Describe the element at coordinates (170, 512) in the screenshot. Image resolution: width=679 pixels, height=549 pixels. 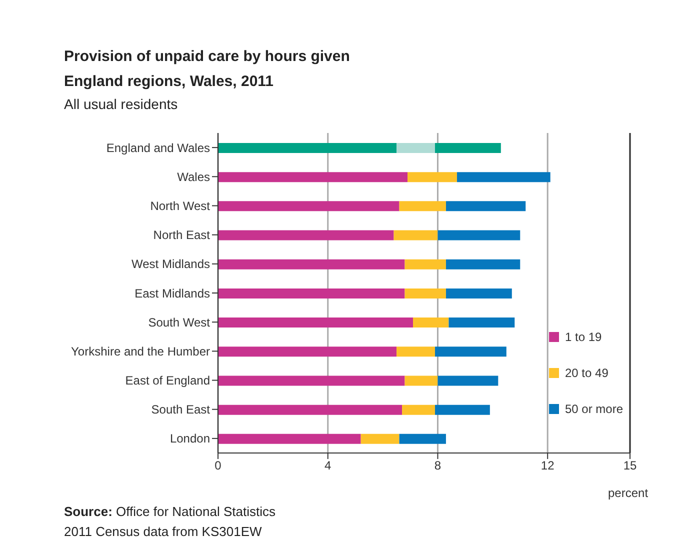
I see `source-note: Source: Office for National Statistics` at that location.